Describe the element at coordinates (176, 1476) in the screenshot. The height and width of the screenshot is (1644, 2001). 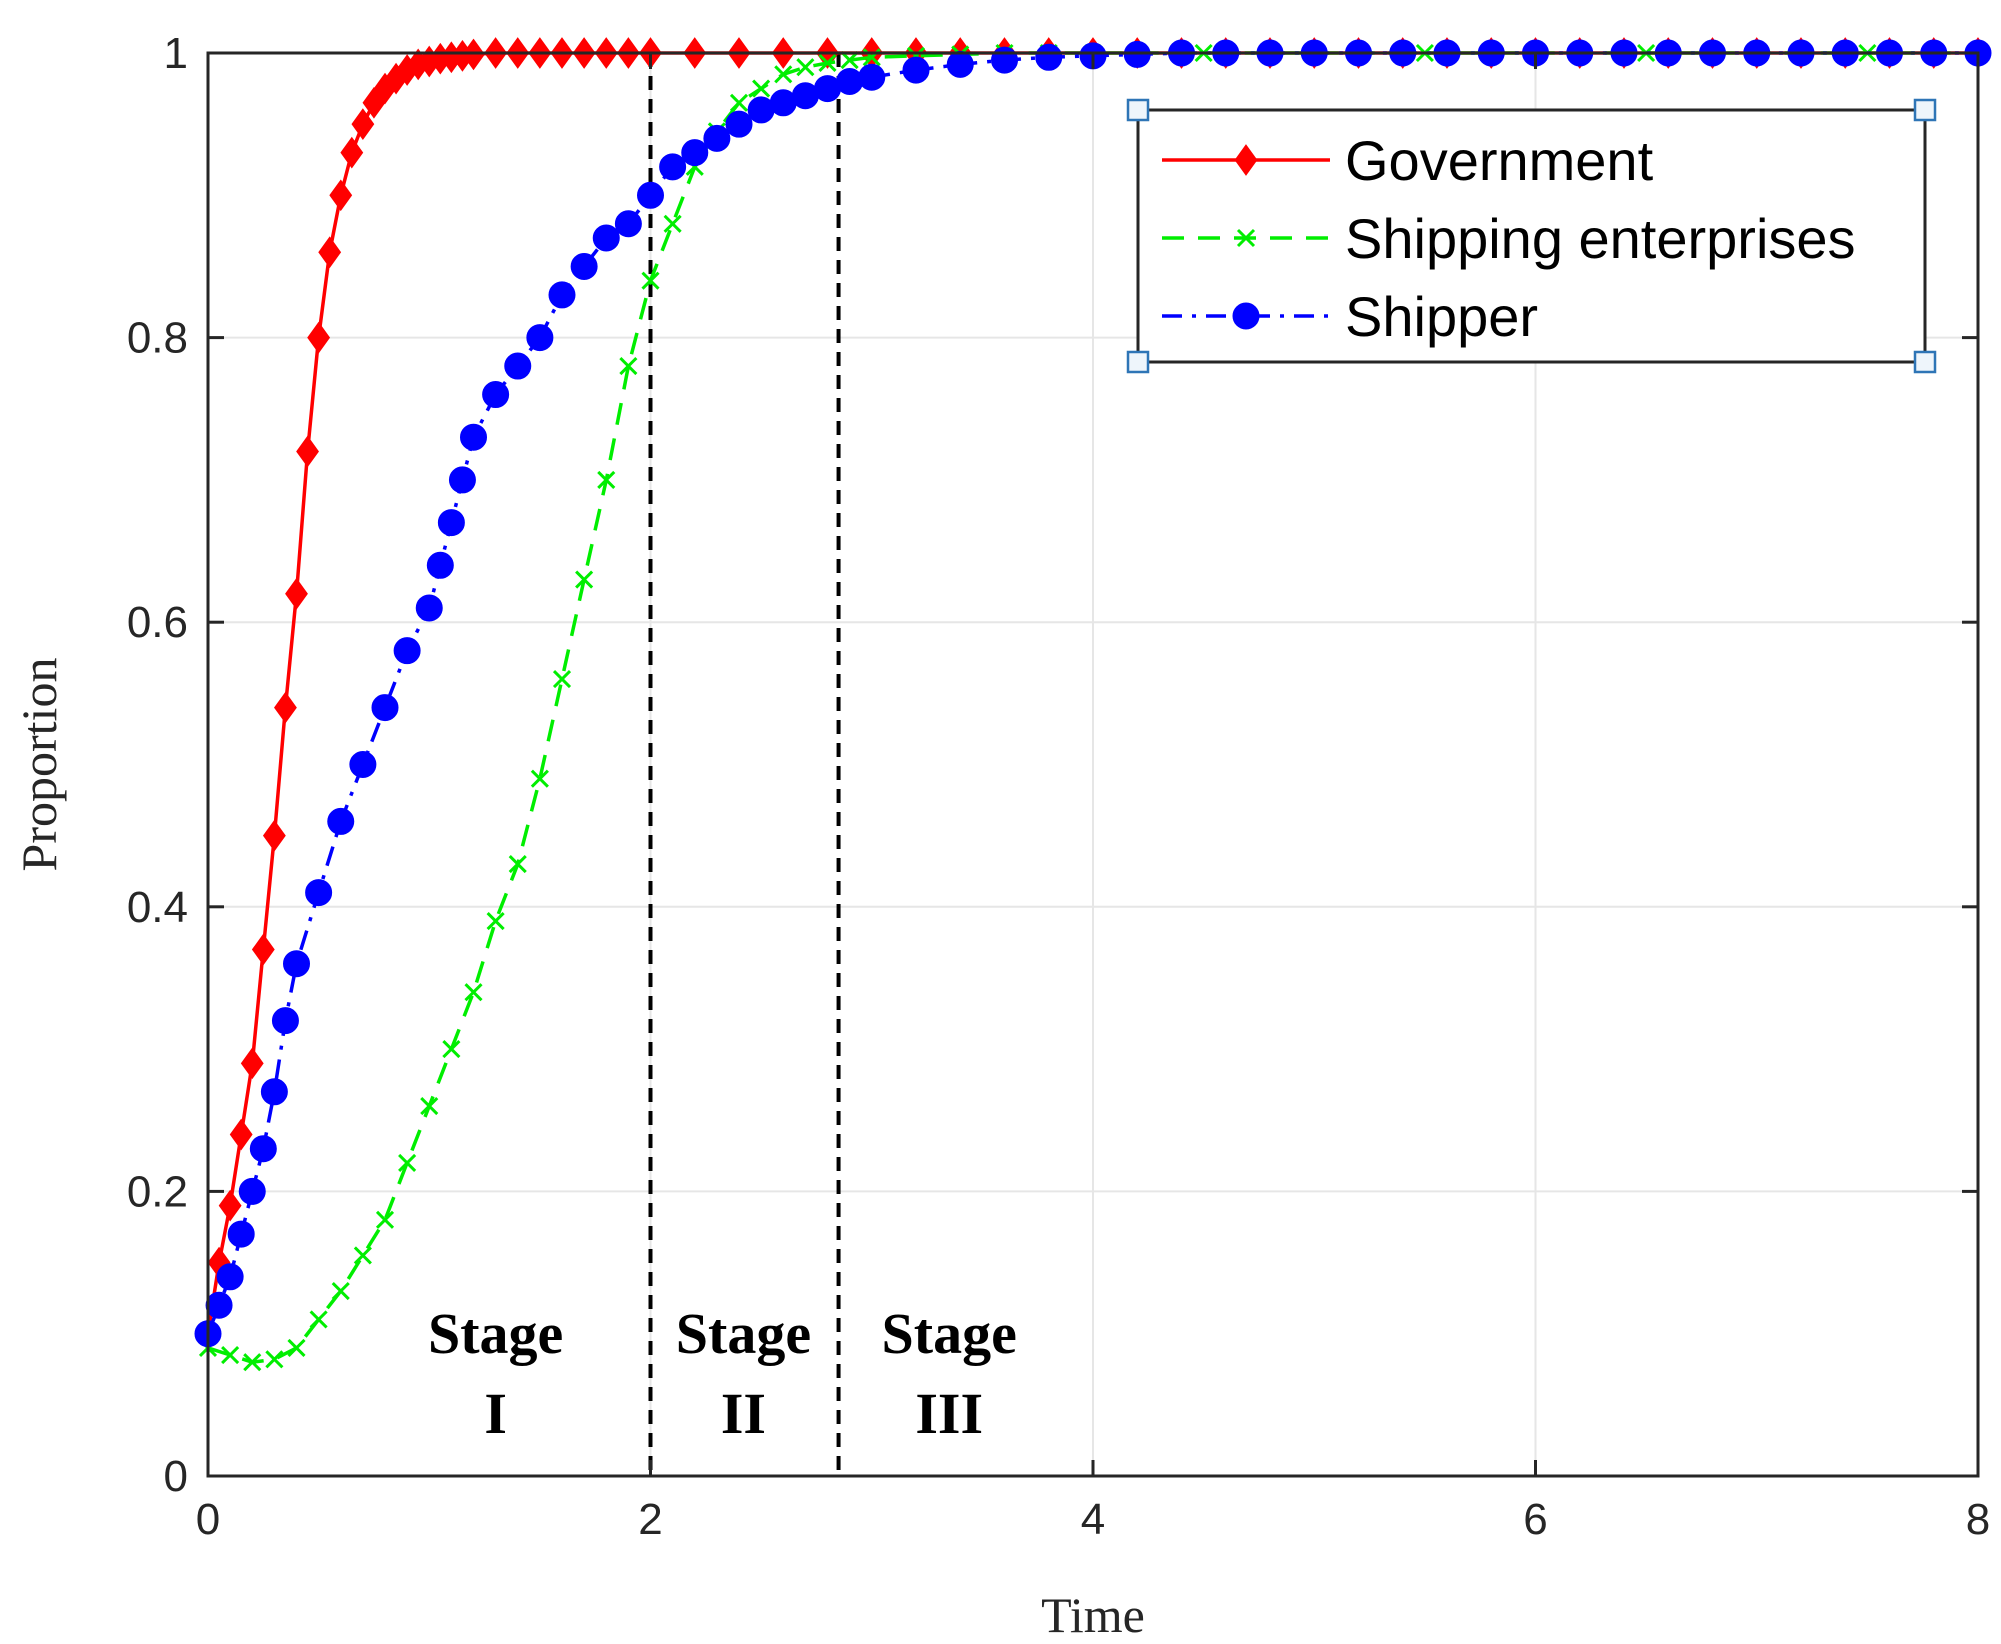
I see `y-tick-label: 0` at that location.